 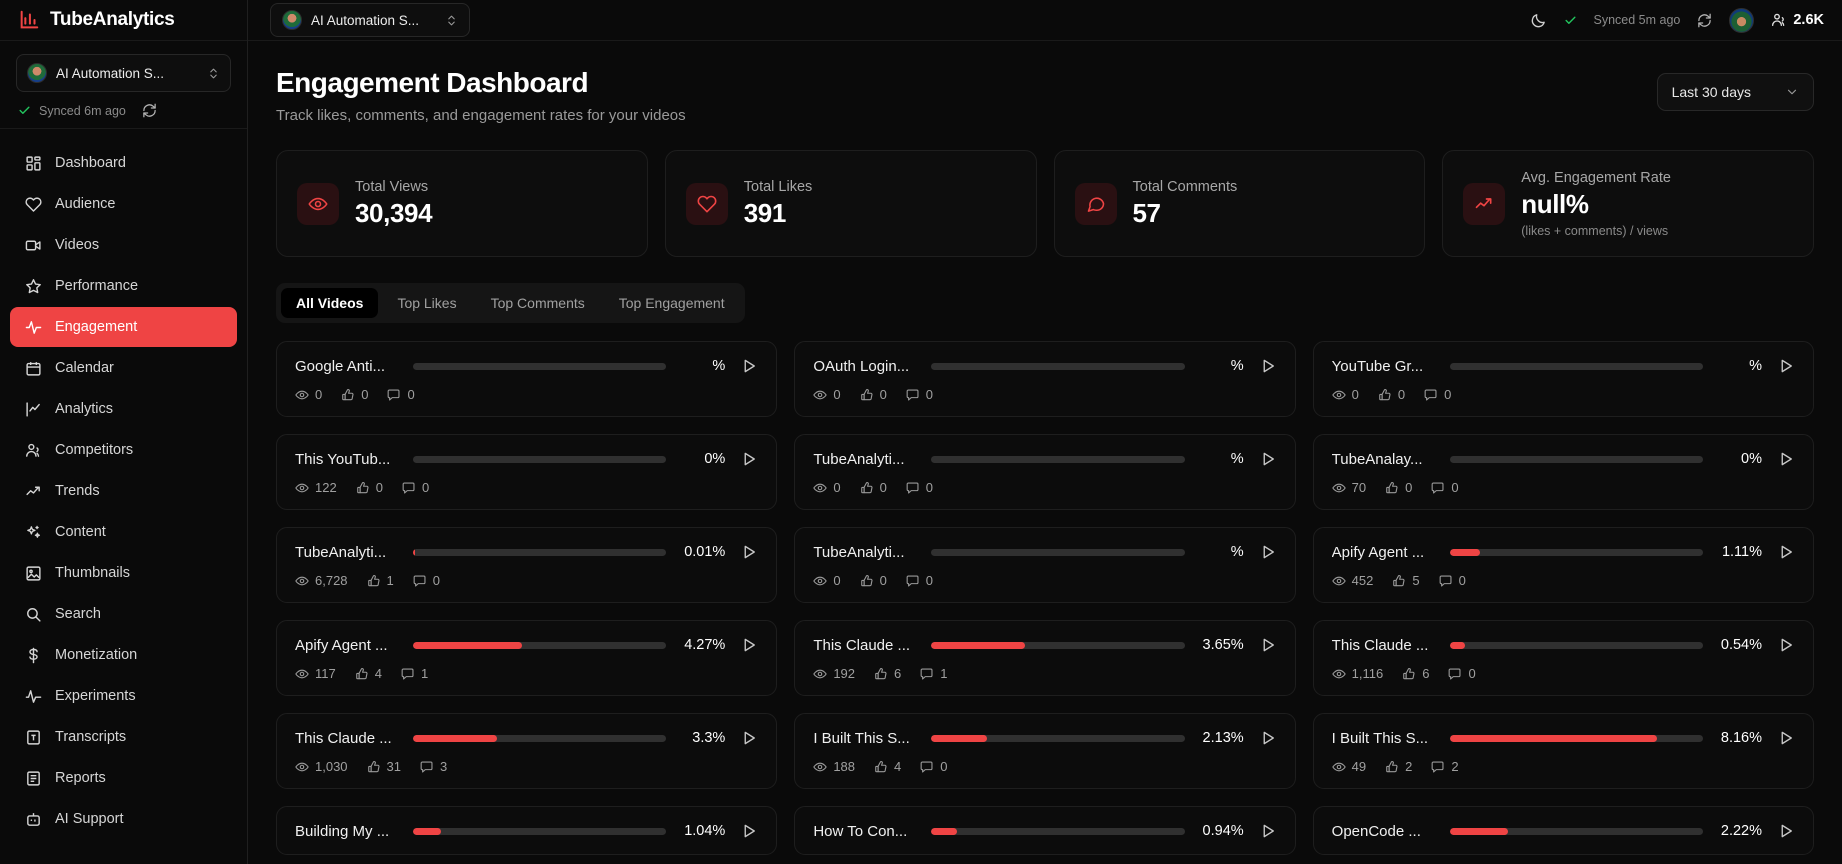 I want to click on sidebar-item-thumbnails: Thumbnails, so click(x=123, y=573).